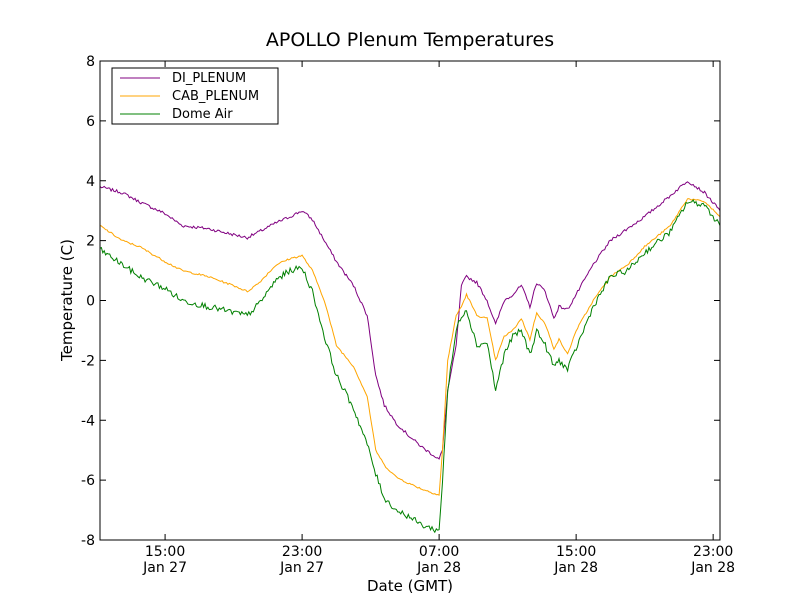 This screenshot has height=600, width=800. I want to click on legend-label-di-plenum: DI_PLENUM, so click(209, 78).